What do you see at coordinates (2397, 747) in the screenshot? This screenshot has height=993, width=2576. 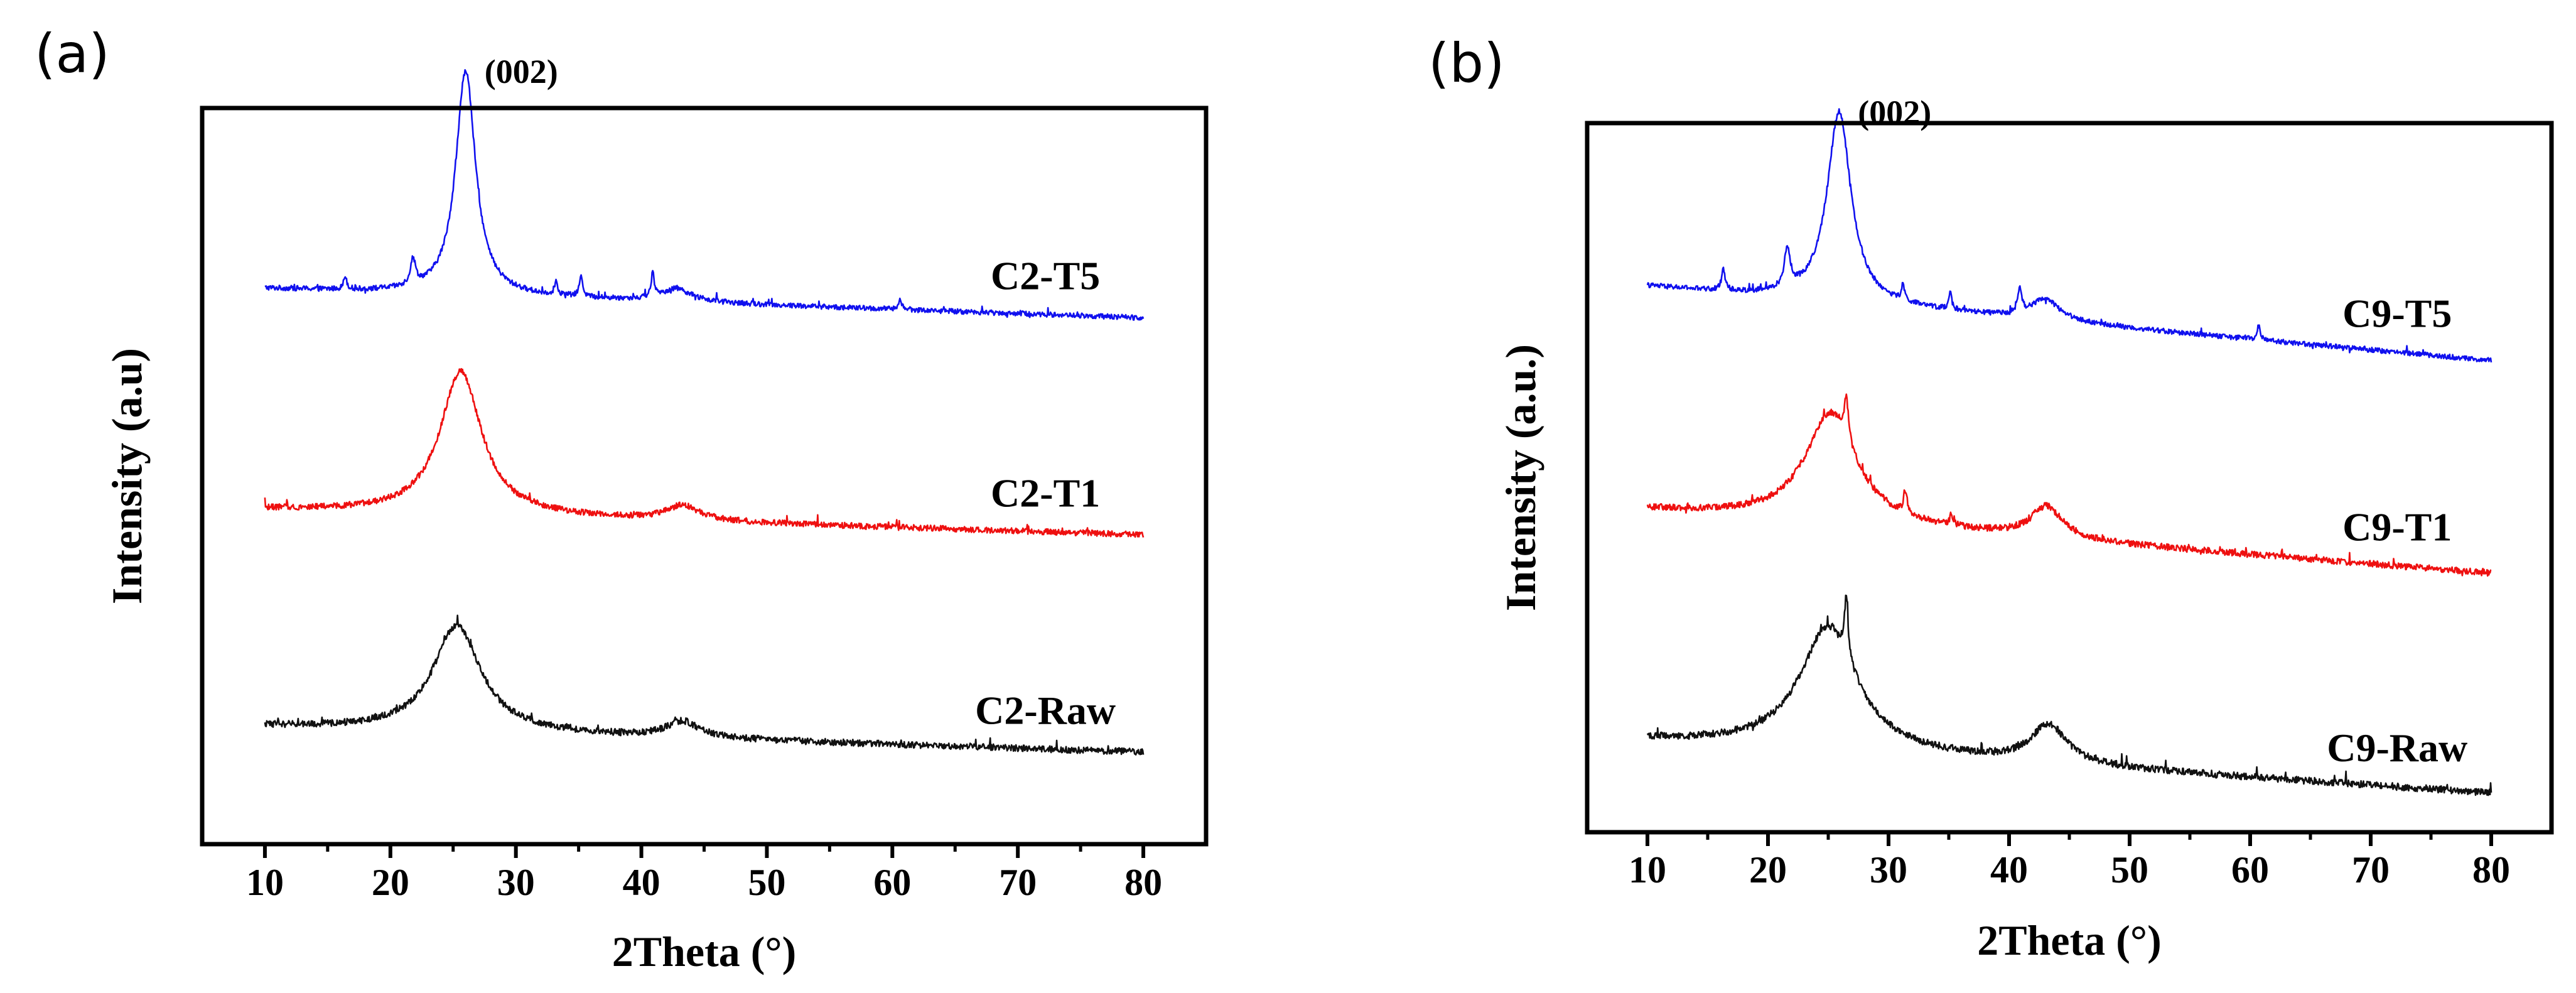 I see `series-label-c9-raw: C9-Raw` at bounding box center [2397, 747].